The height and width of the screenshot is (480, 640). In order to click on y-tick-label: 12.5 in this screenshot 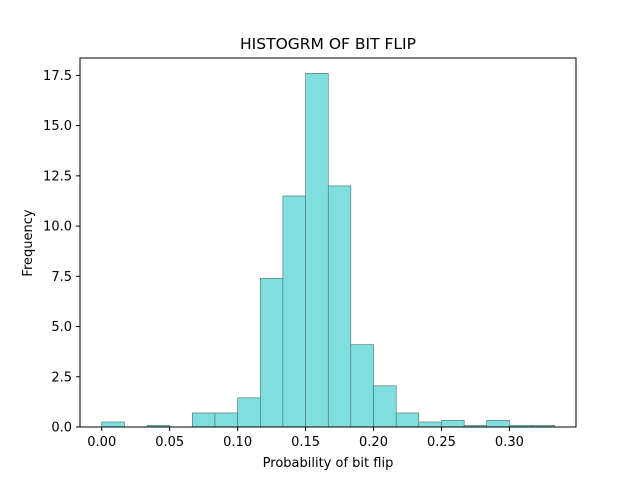, I will do `click(57, 176)`.